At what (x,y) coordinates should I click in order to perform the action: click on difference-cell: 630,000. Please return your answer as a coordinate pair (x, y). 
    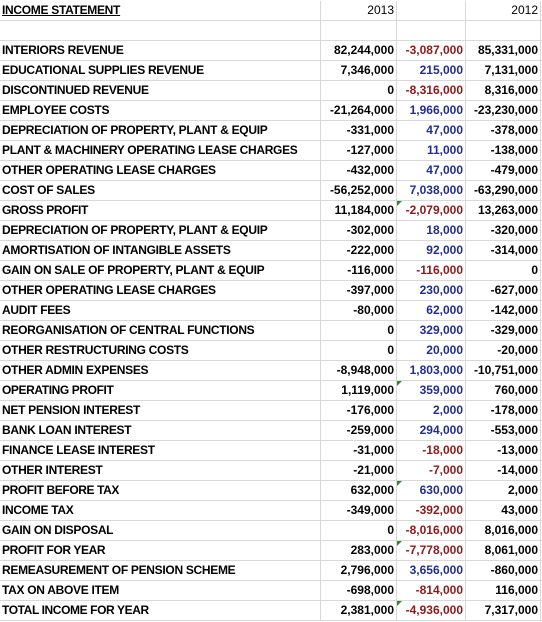
    Looking at the image, I should click on (430, 490).